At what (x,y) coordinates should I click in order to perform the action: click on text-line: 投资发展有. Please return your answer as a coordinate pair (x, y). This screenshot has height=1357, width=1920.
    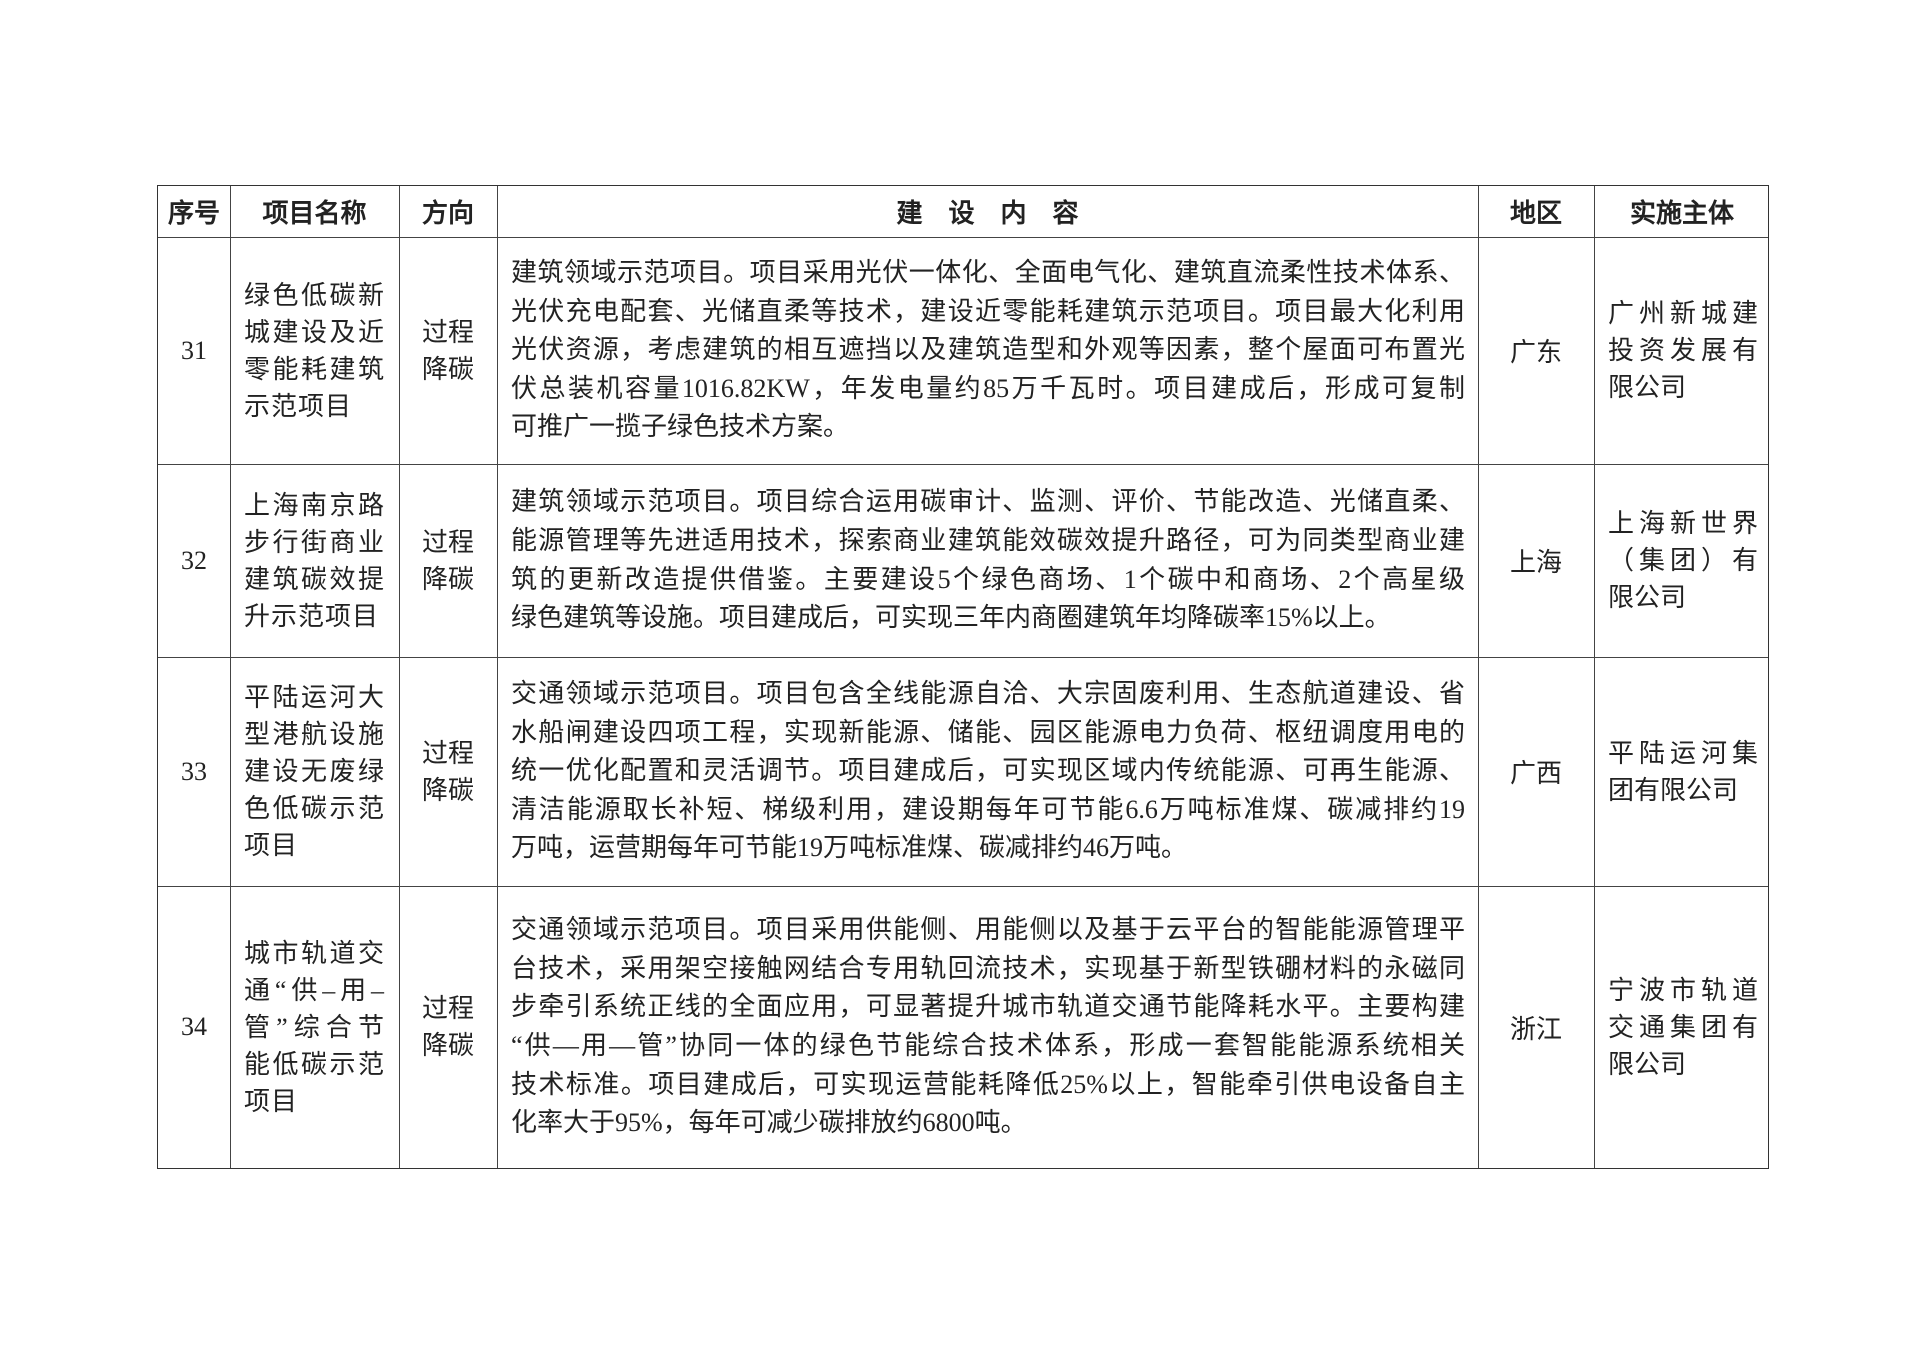
    Looking at the image, I should click on (1683, 350).